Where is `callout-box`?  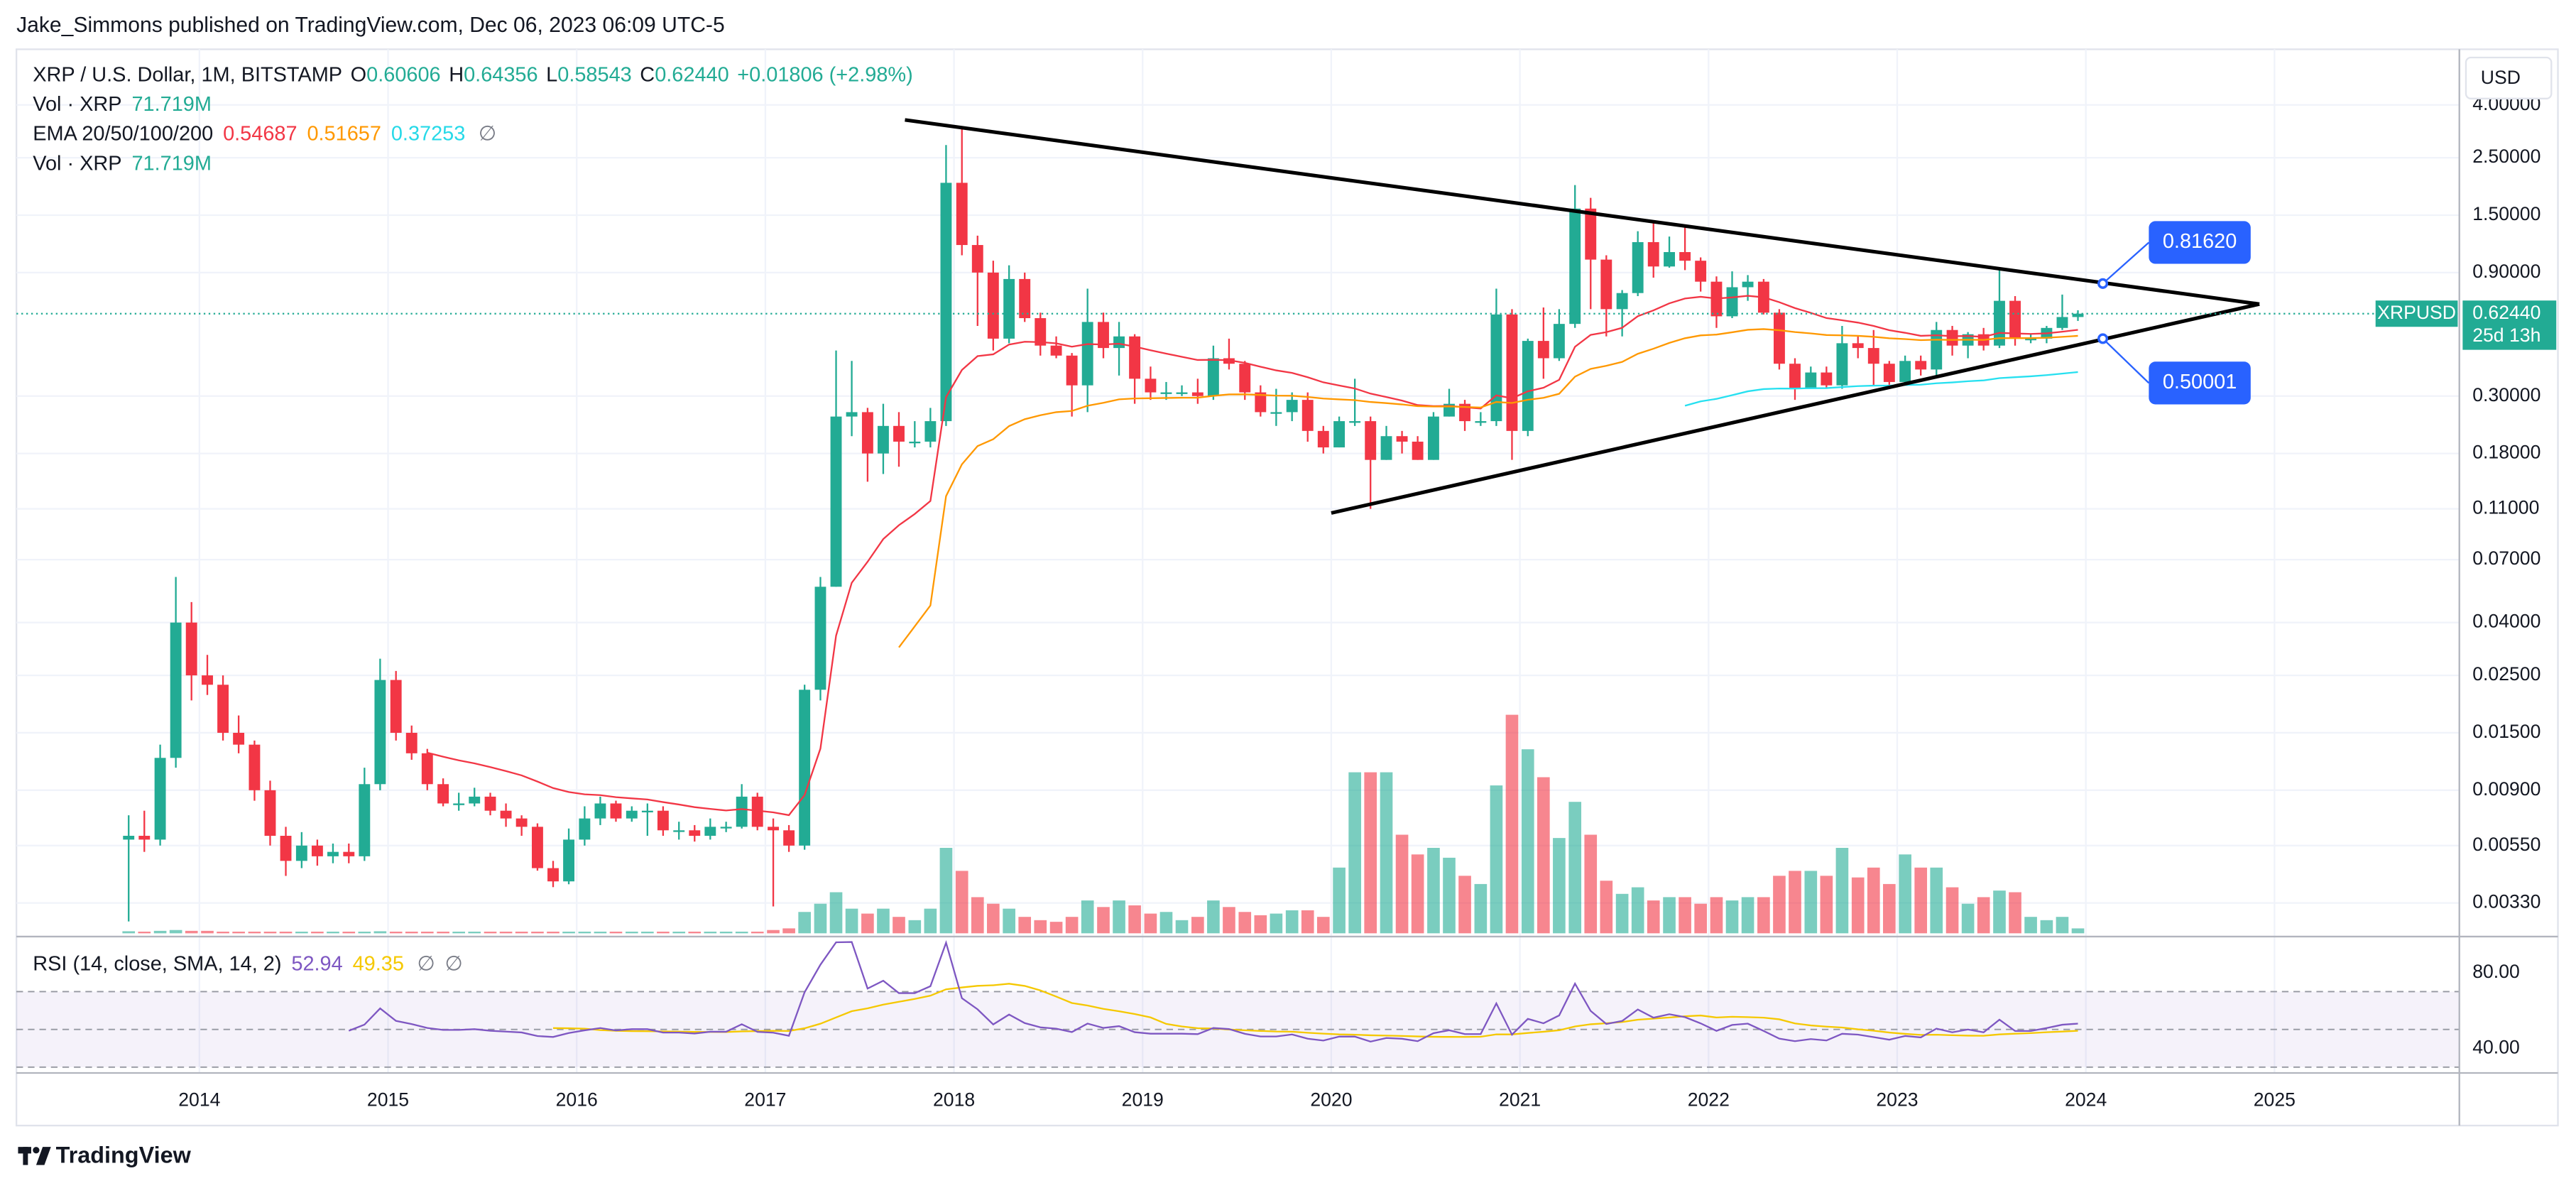 callout-box is located at coordinates (2200, 383).